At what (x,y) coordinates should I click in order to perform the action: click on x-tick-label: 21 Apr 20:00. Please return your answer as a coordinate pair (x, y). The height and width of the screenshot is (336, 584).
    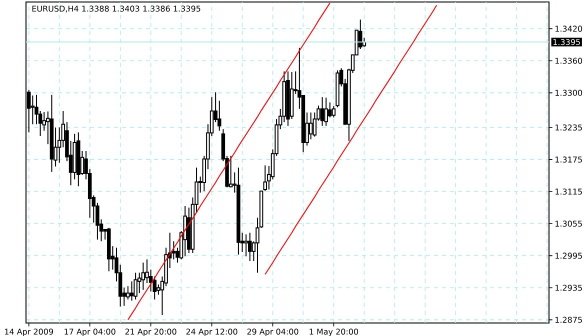
    Looking at the image, I should click on (150, 332).